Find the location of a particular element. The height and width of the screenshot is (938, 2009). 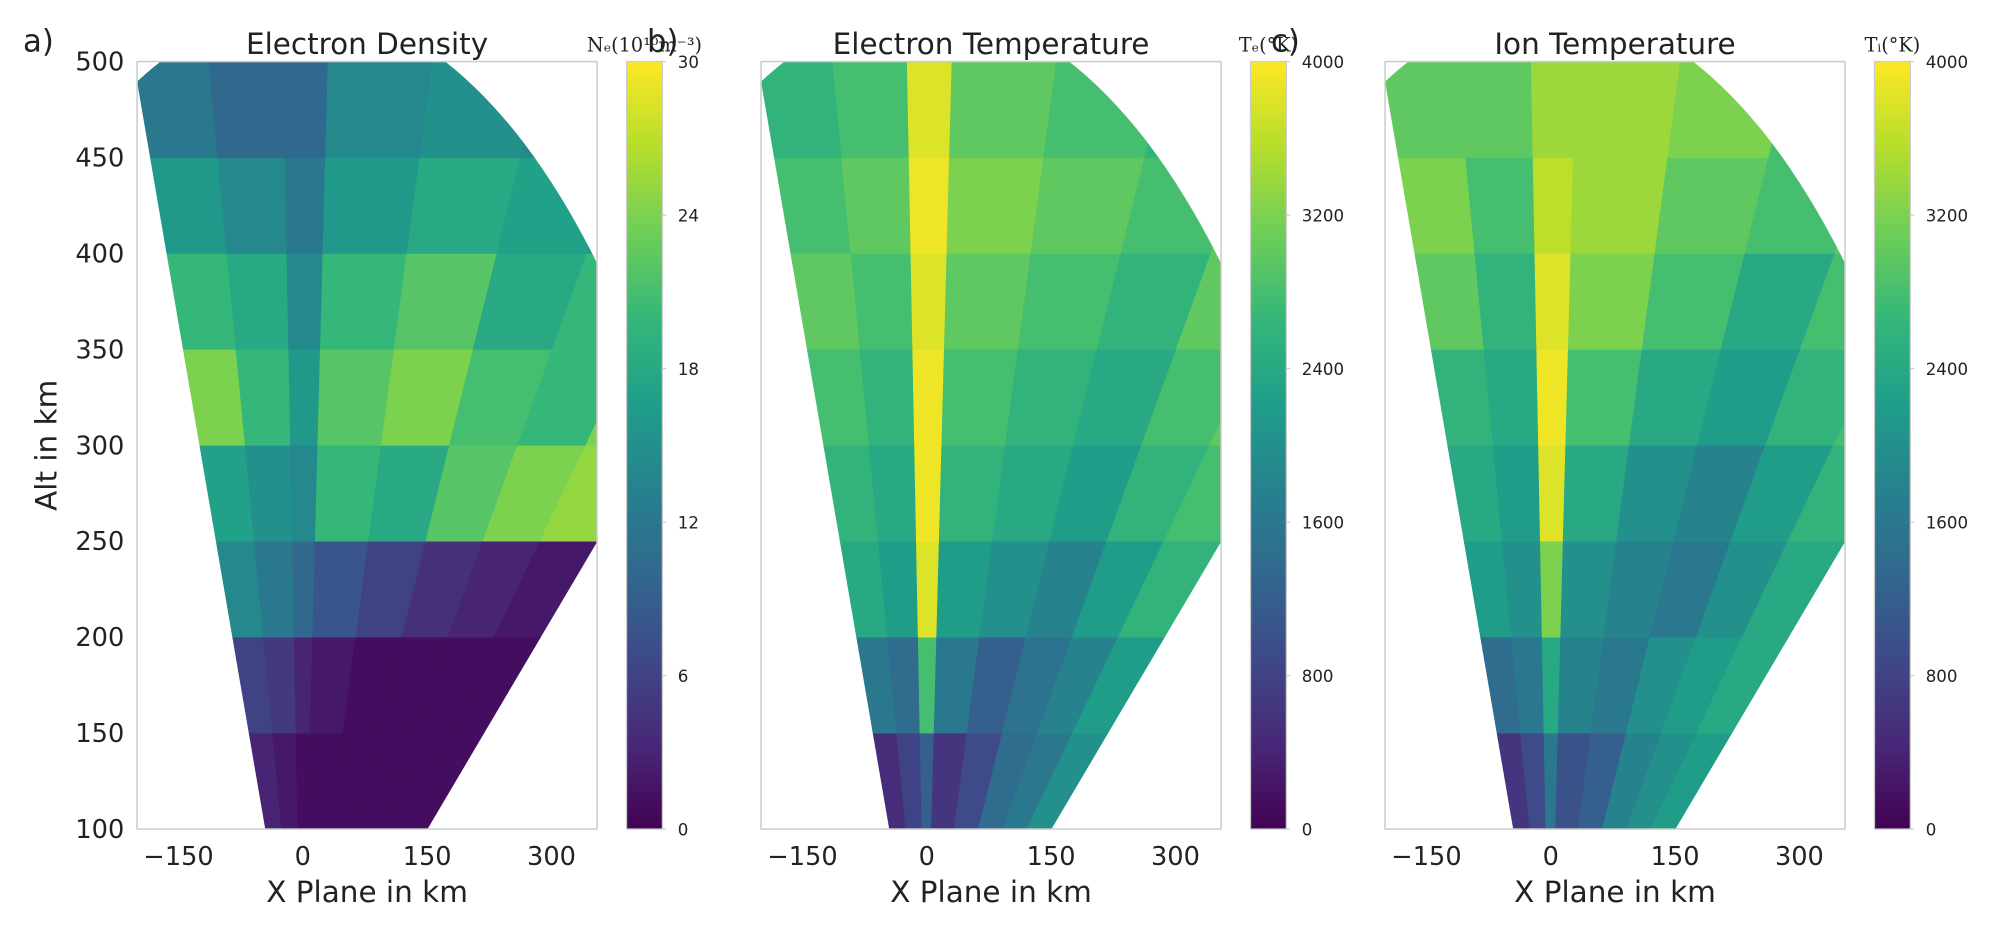

colorbar-tick-label: 18 is located at coordinates (688, 369).